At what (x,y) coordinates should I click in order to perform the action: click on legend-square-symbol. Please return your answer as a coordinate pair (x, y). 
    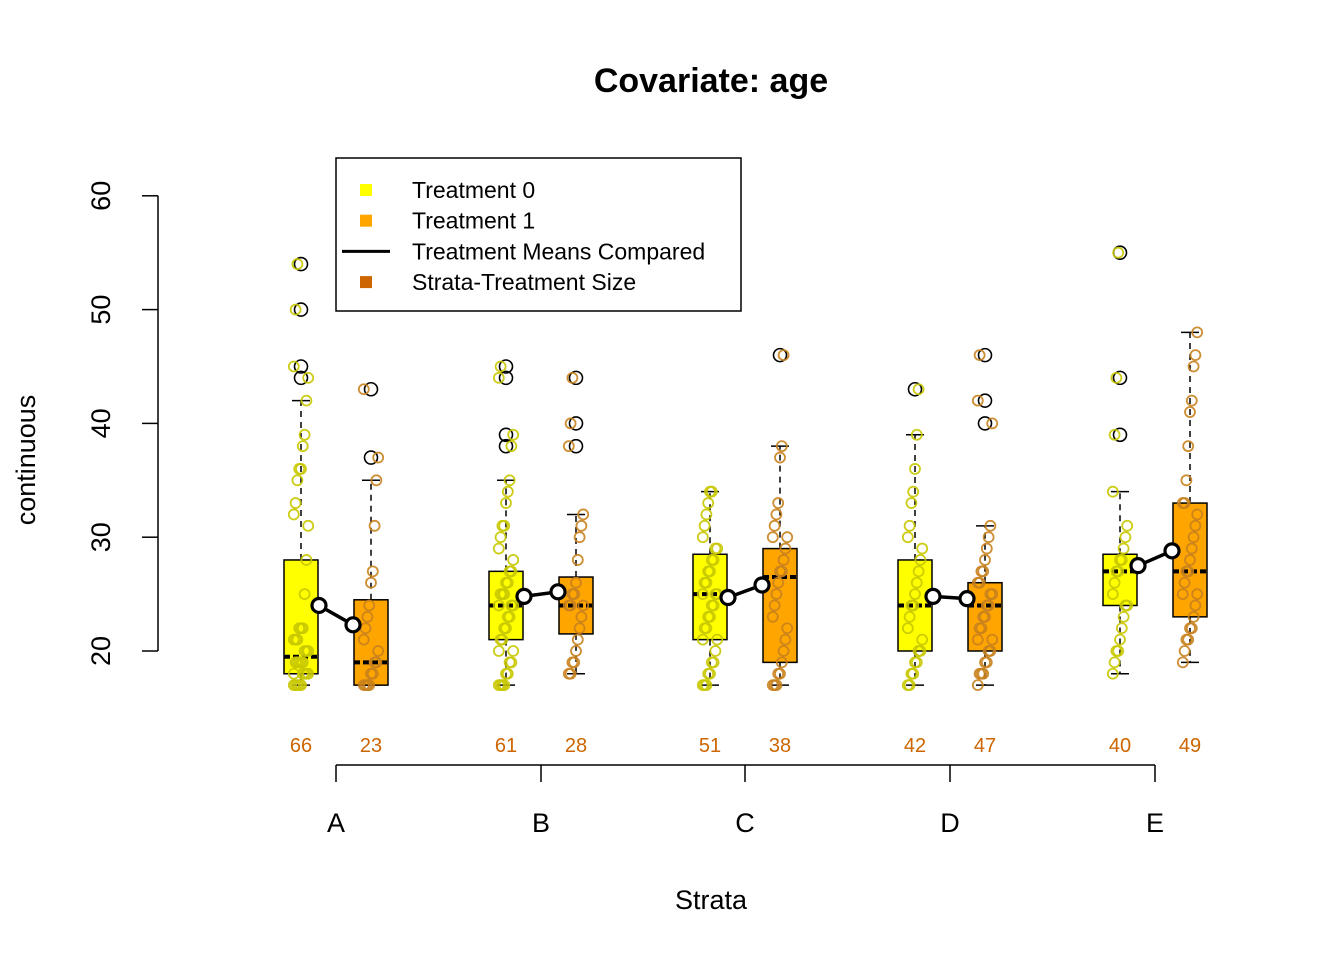
    Looking at the image, I should click on (366, 220).